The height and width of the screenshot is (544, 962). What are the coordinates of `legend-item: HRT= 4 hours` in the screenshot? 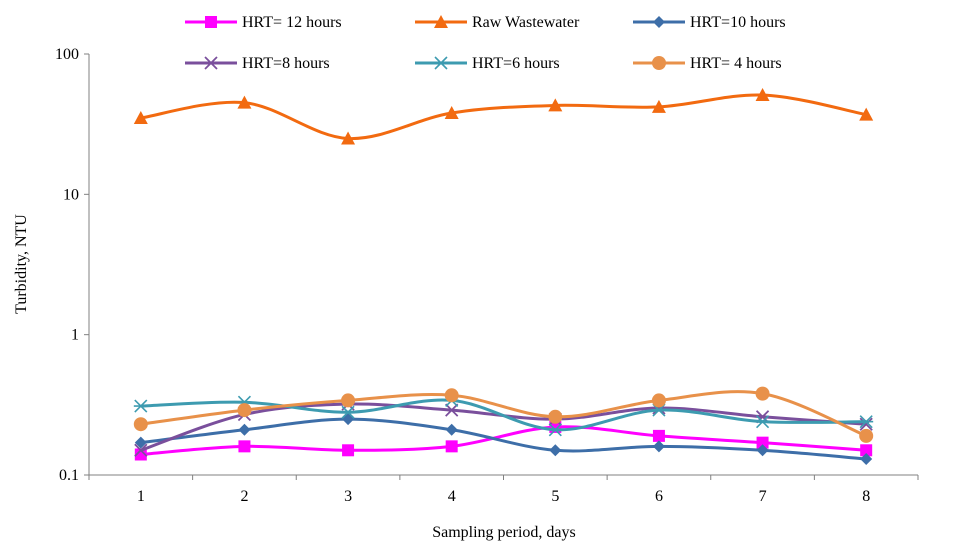 It's located at (707, 63).